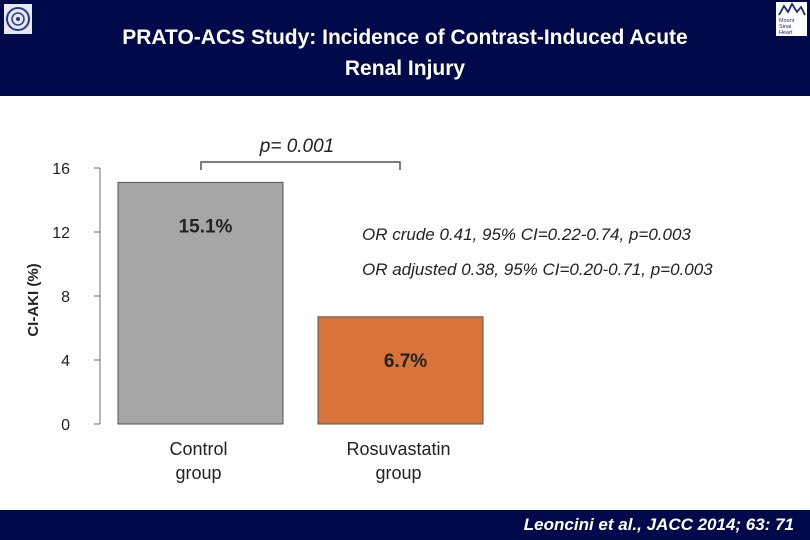 This screenshot has height=540, width=810. I want to click on bar-data-label-1: 6.7%, so click(405, 361).